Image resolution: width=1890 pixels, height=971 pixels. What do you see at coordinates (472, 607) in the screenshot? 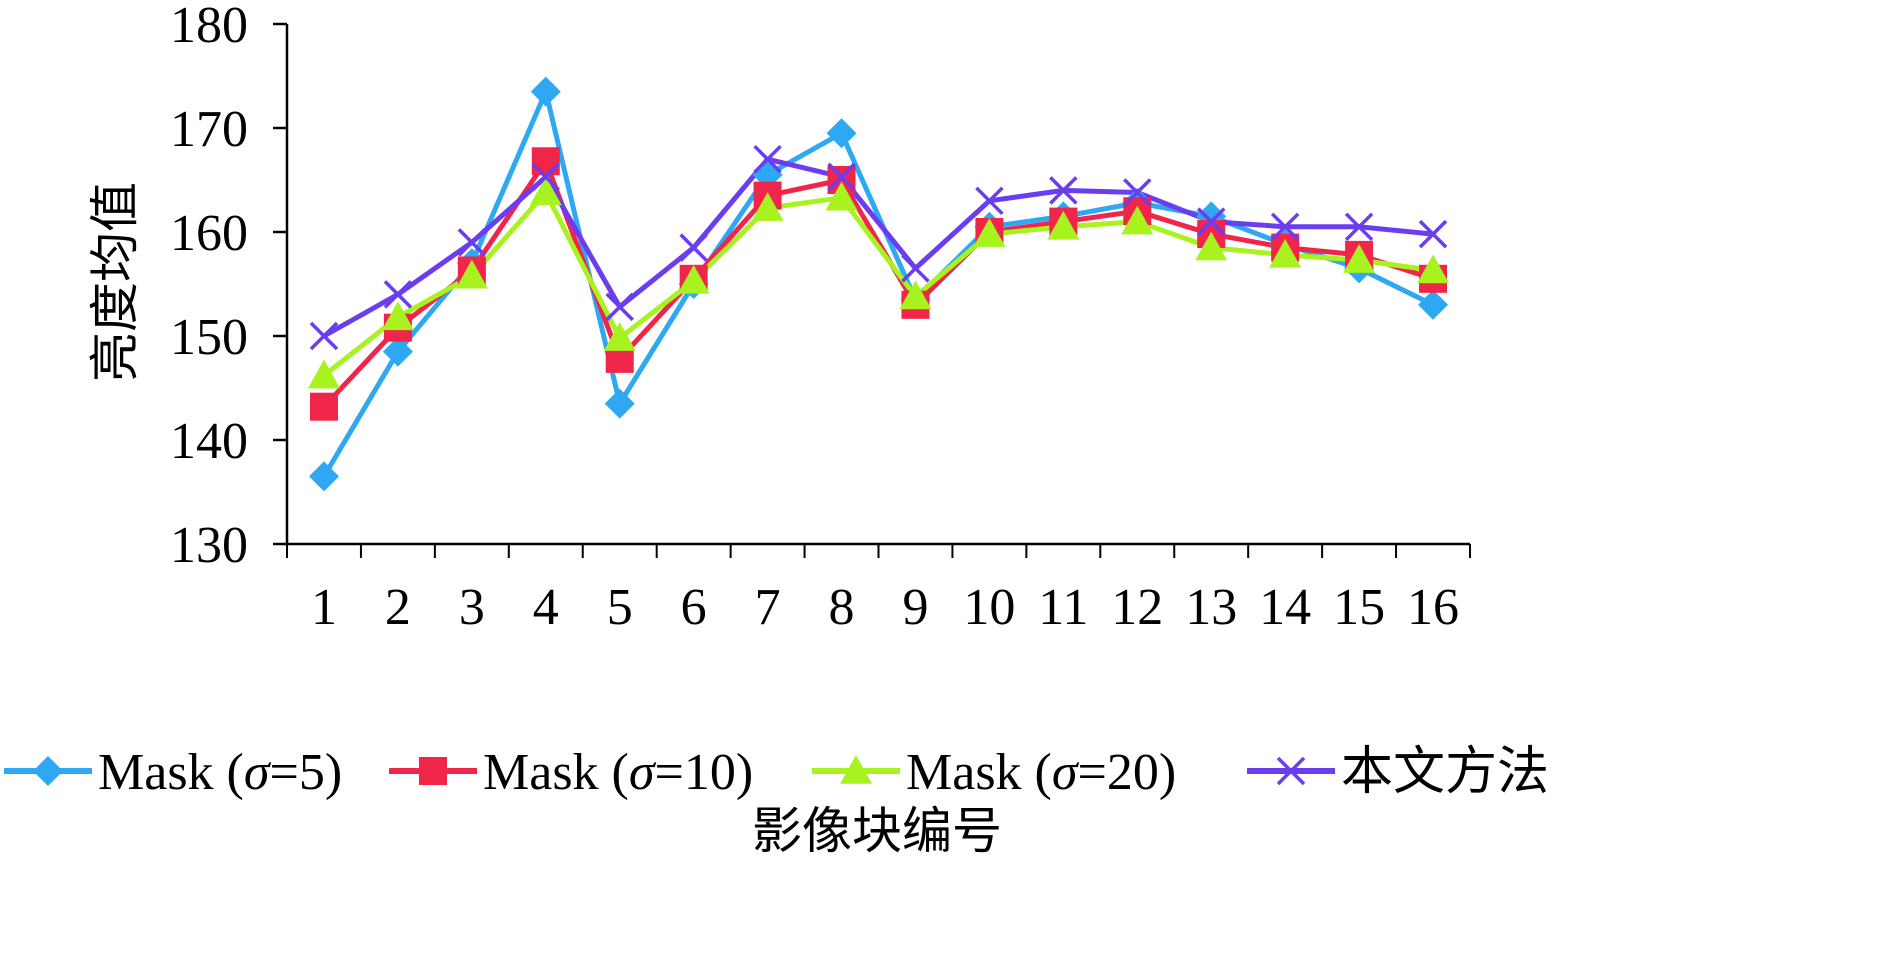
I see `x-tick-label: 3` at bounding box center [472, 607].